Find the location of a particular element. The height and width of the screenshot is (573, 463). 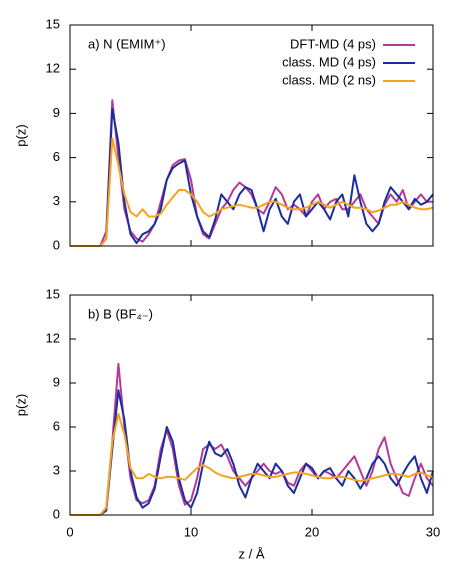

legend-label: class. MD (4 ps) is located at coordinates (329, 61).